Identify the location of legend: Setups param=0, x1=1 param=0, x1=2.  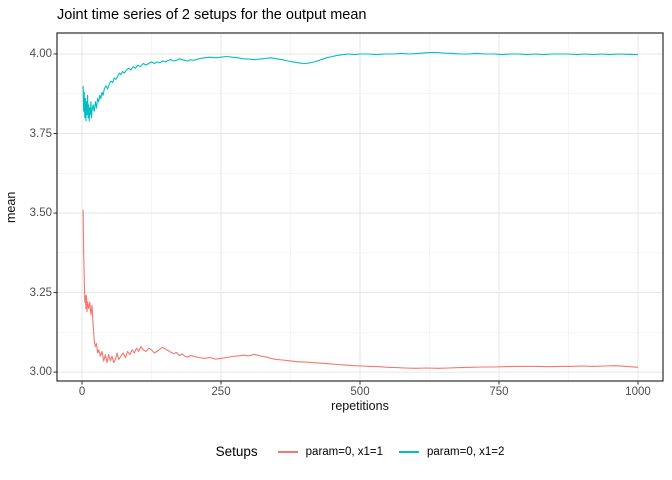
(360, 451).